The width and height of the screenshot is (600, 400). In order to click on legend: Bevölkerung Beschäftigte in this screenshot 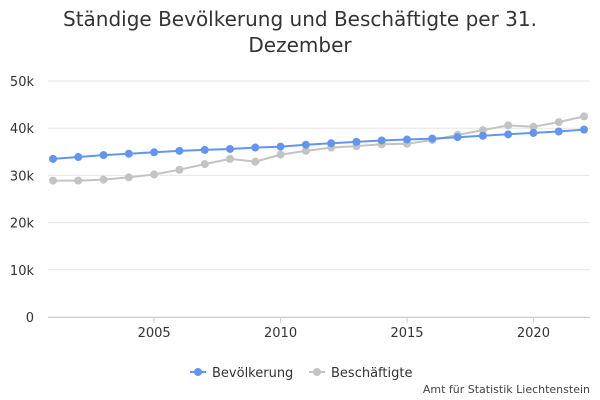, I will do `click(301, 373)`.